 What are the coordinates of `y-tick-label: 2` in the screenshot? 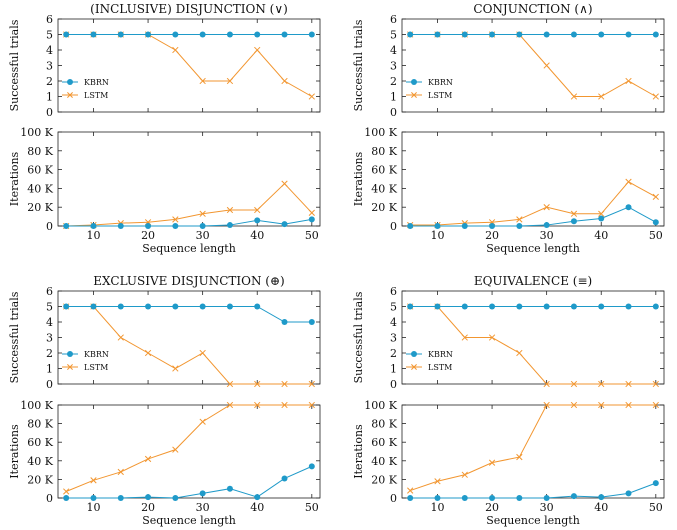 It's located at (393, 353).